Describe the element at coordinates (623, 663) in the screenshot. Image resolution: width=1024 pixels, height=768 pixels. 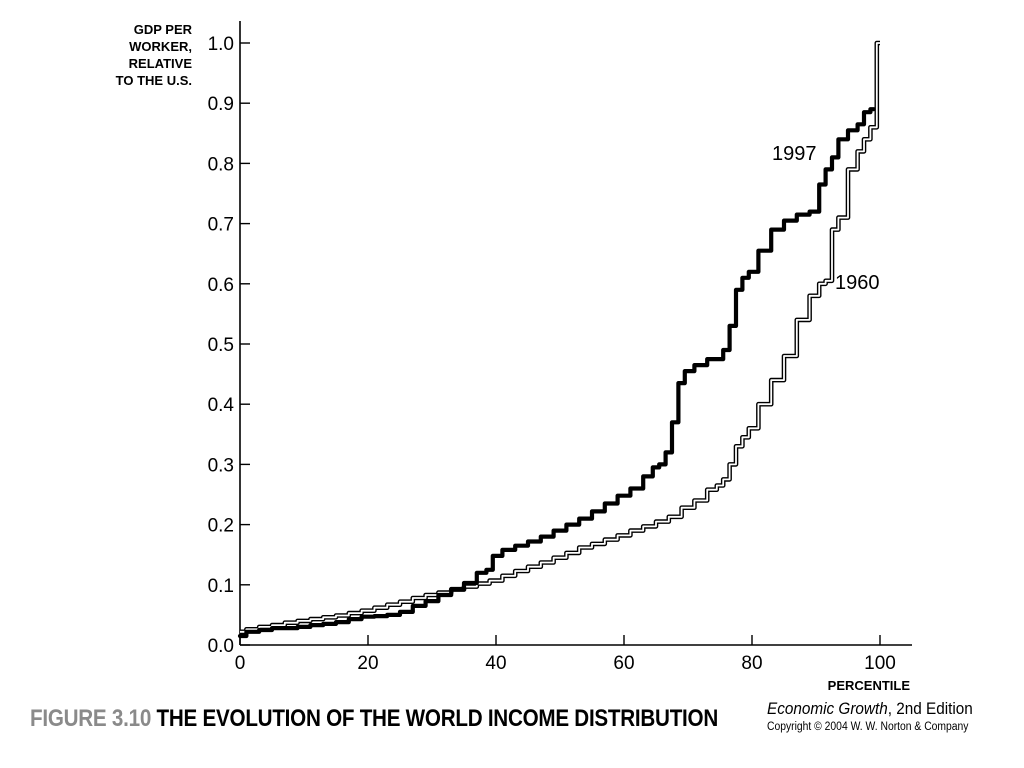
I see `x-tick-label: 60` at that location.